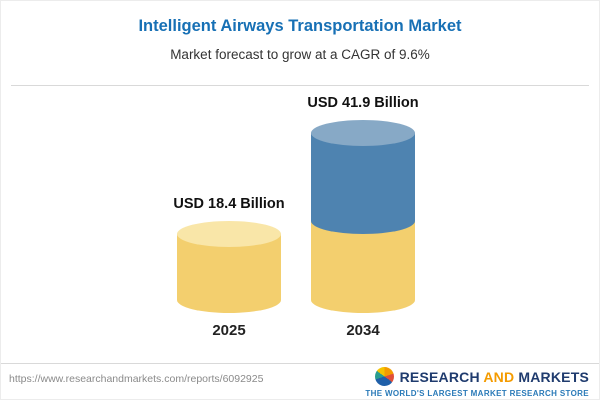 Image resolution: width=600 pixels, height=400 pixels. Describe the element at coordinates (363, 267) in the screenshot. I see `bar-2034-gold-segment` at that location.